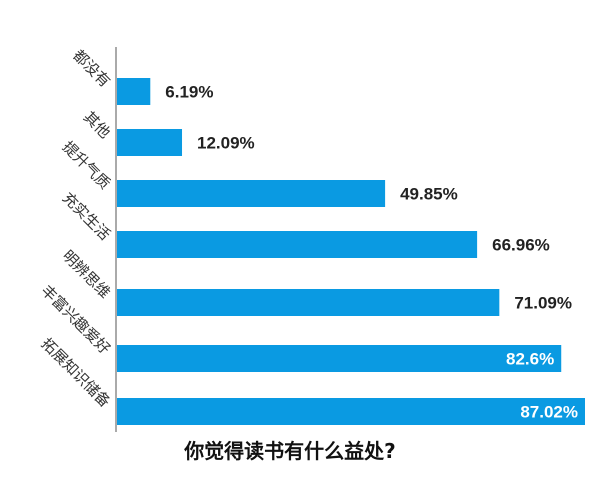 This screenshot has height=485, width=600. What do you see at coordinates (97, 125) in the screenshot?
I see `category-label: 其他` at bounding box center [97, 125].